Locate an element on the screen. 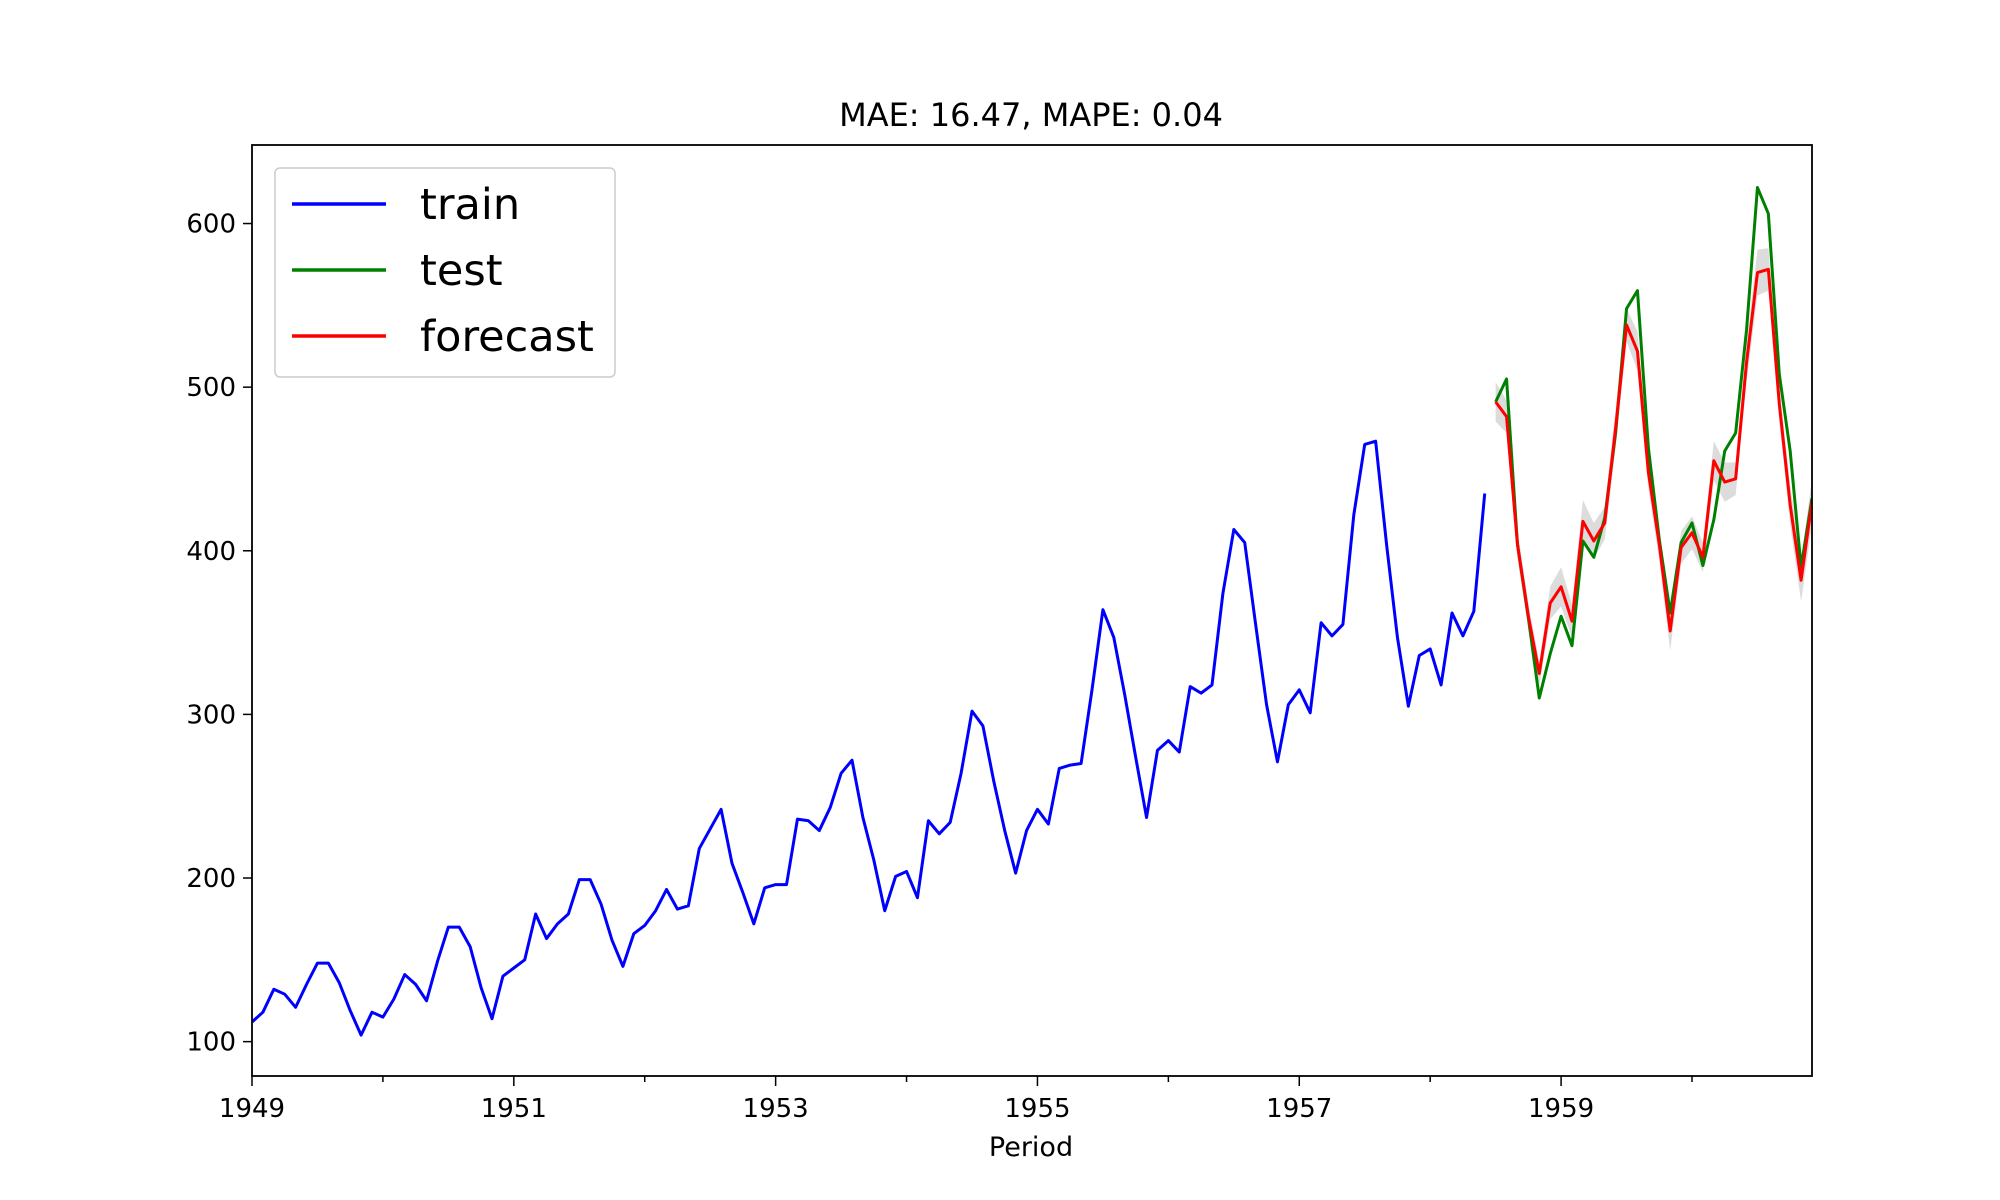  y-tick-label: 200 is located at coordinates (211, 879).